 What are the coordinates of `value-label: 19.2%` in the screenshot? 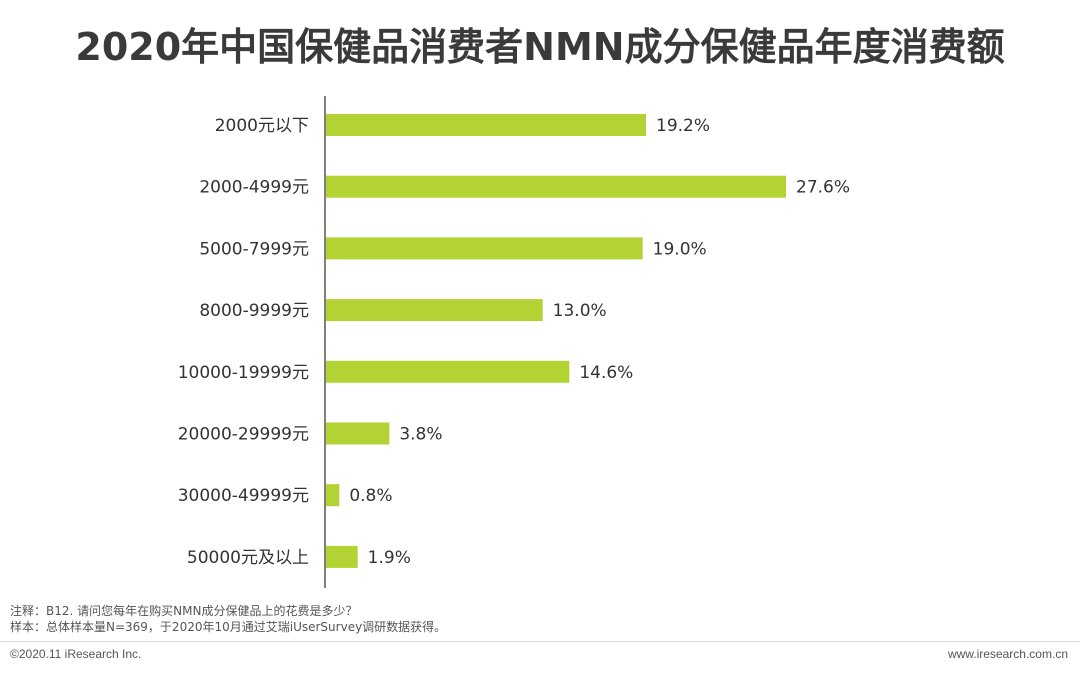 It's located at (683, 126).